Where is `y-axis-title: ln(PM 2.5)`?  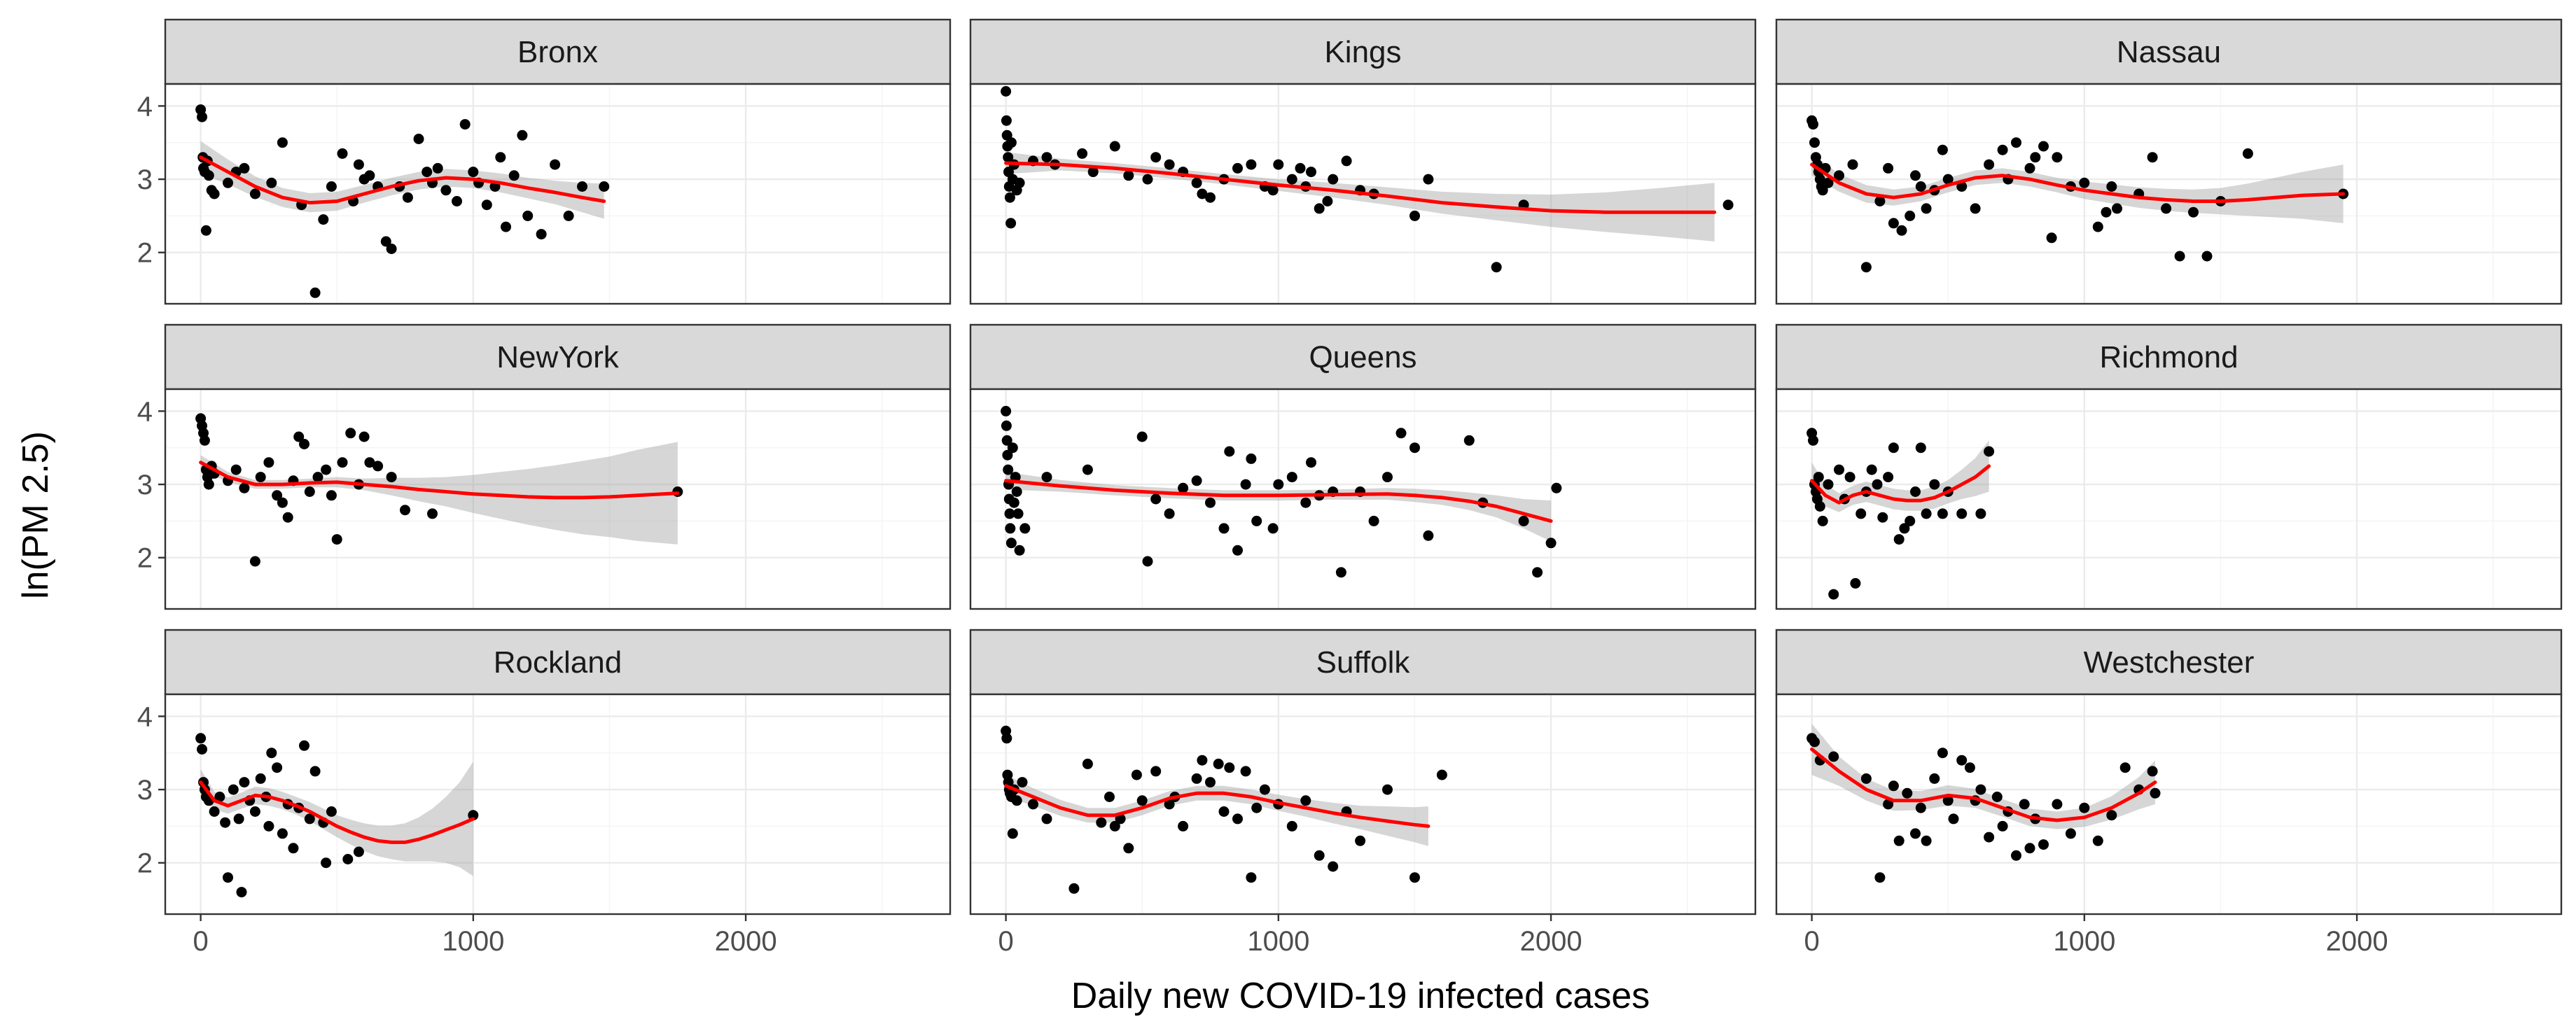 y-axis-title: ln(PM 2.5) is located at coordinates (35, 515).